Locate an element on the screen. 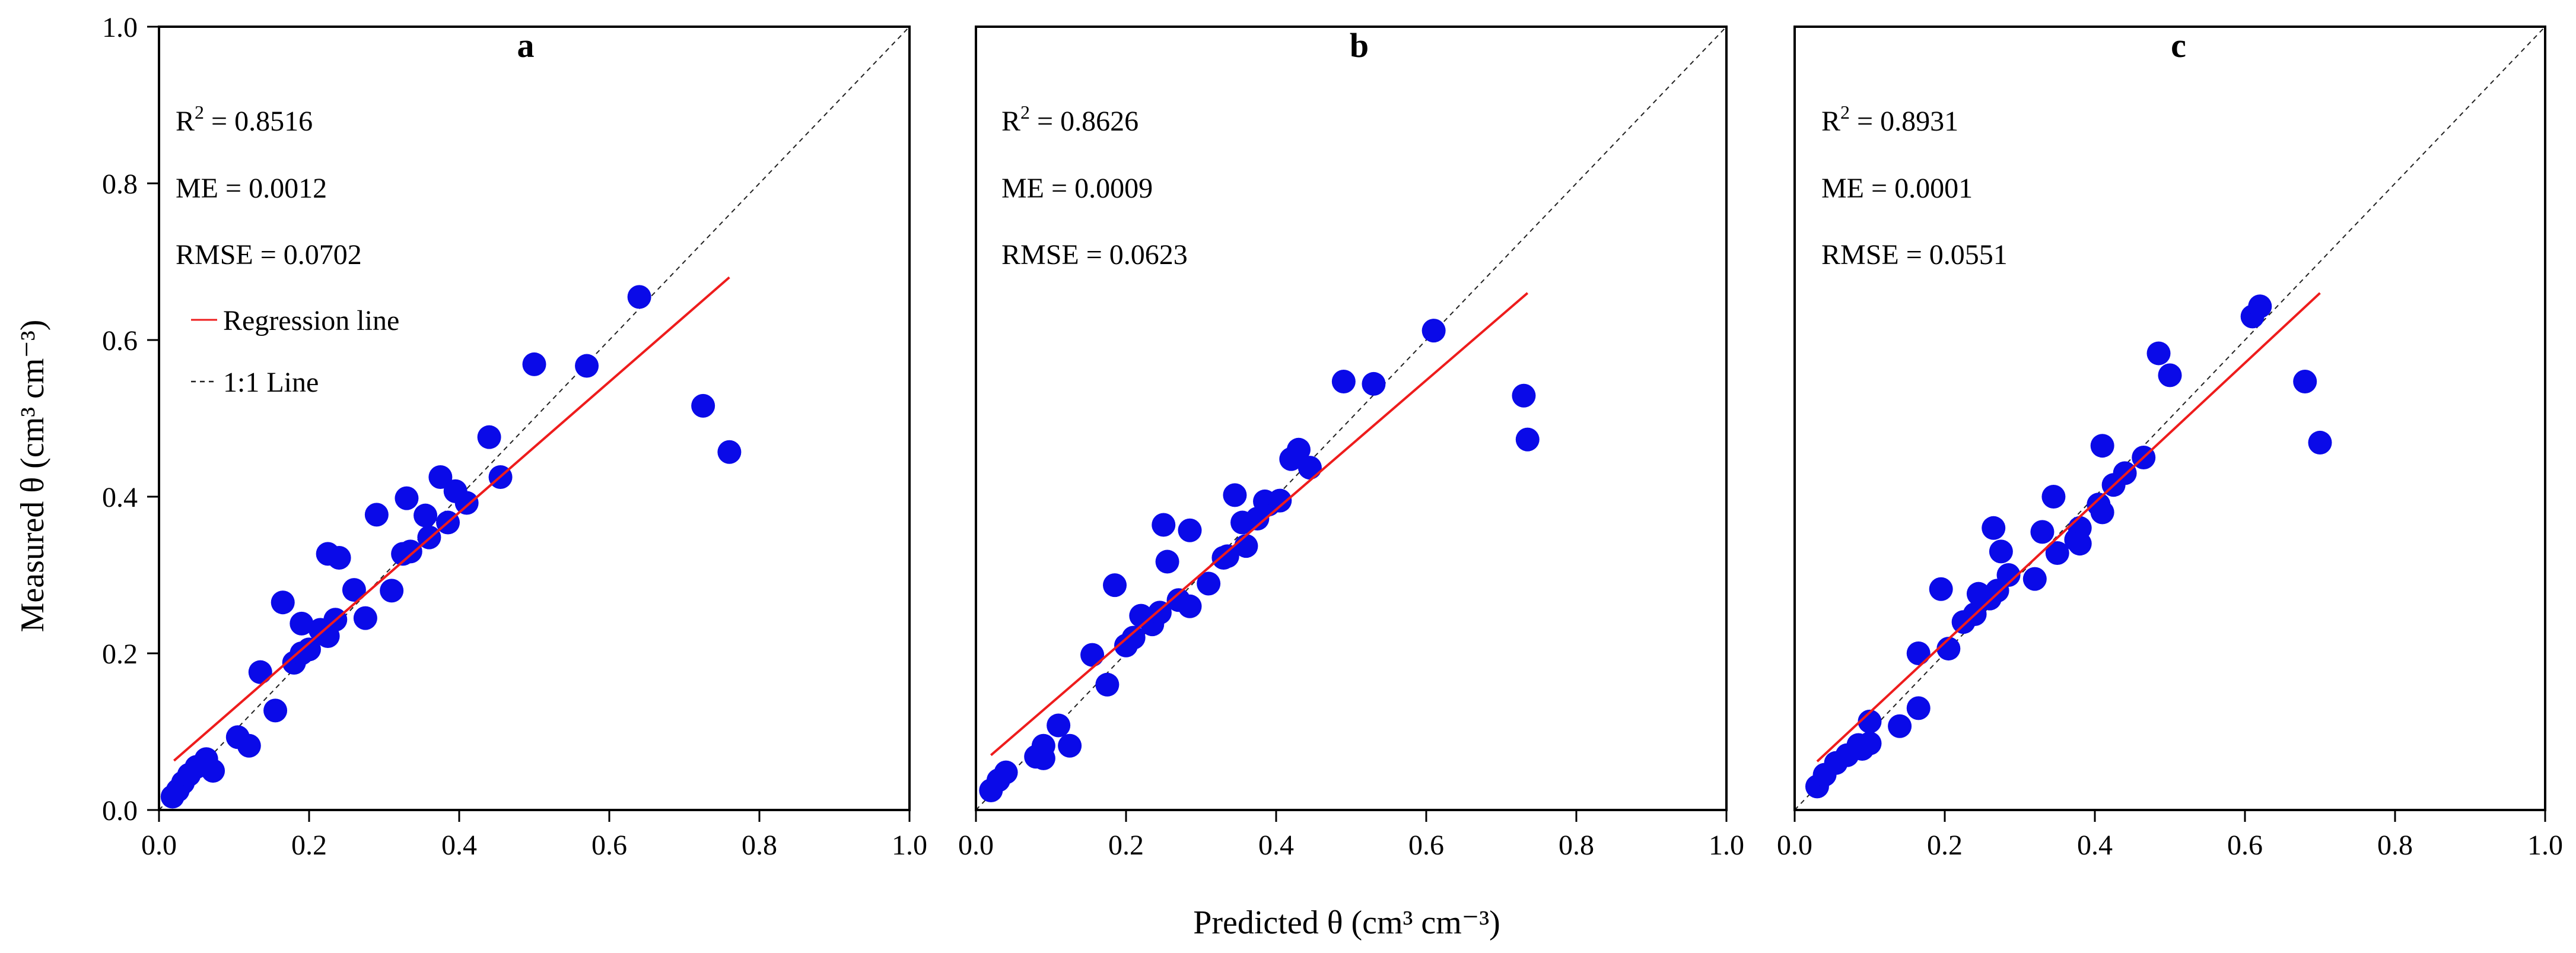 This screenshot has width=2576, height=953. legend-identity-label: 1:1 Line is located at coordinates (271, 383).